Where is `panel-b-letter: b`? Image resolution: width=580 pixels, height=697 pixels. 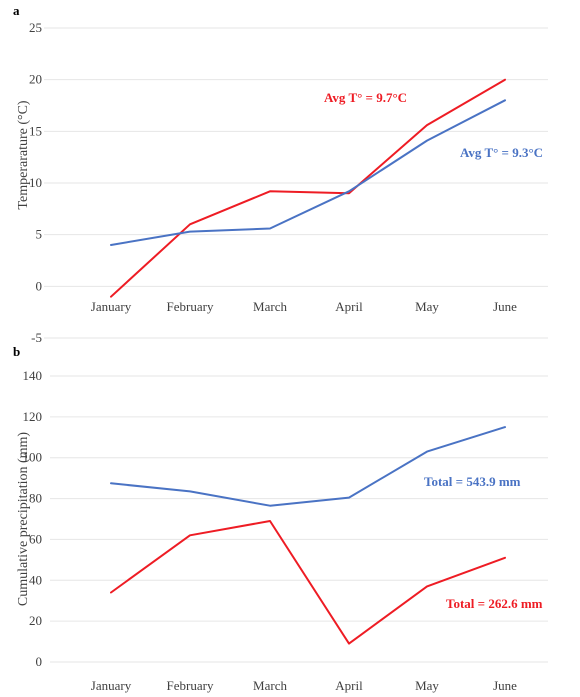
panel-b-letter: b is located at coordinates (16, 351).